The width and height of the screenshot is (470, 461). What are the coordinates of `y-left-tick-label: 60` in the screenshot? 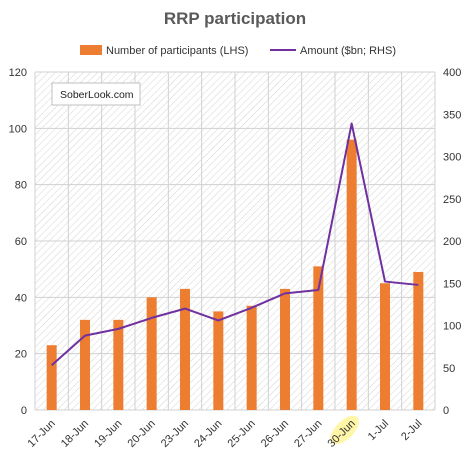 It's located at (21, 242).